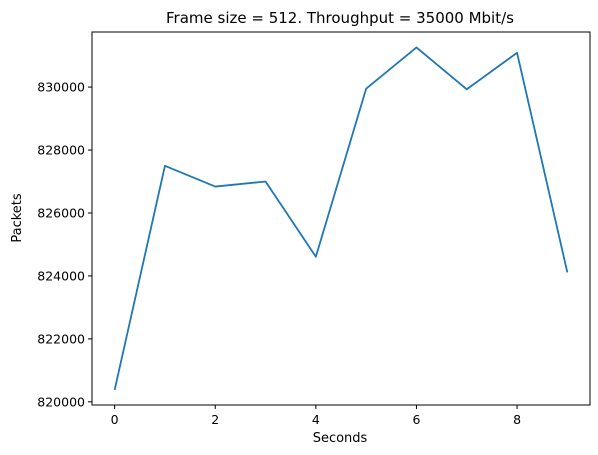 The height and width of the screenshot is (455, 598). What do you see at coordinates (61, 275) in the screenshot?
I see `y-tick-label: 824000` at bounding box center [61, 275].